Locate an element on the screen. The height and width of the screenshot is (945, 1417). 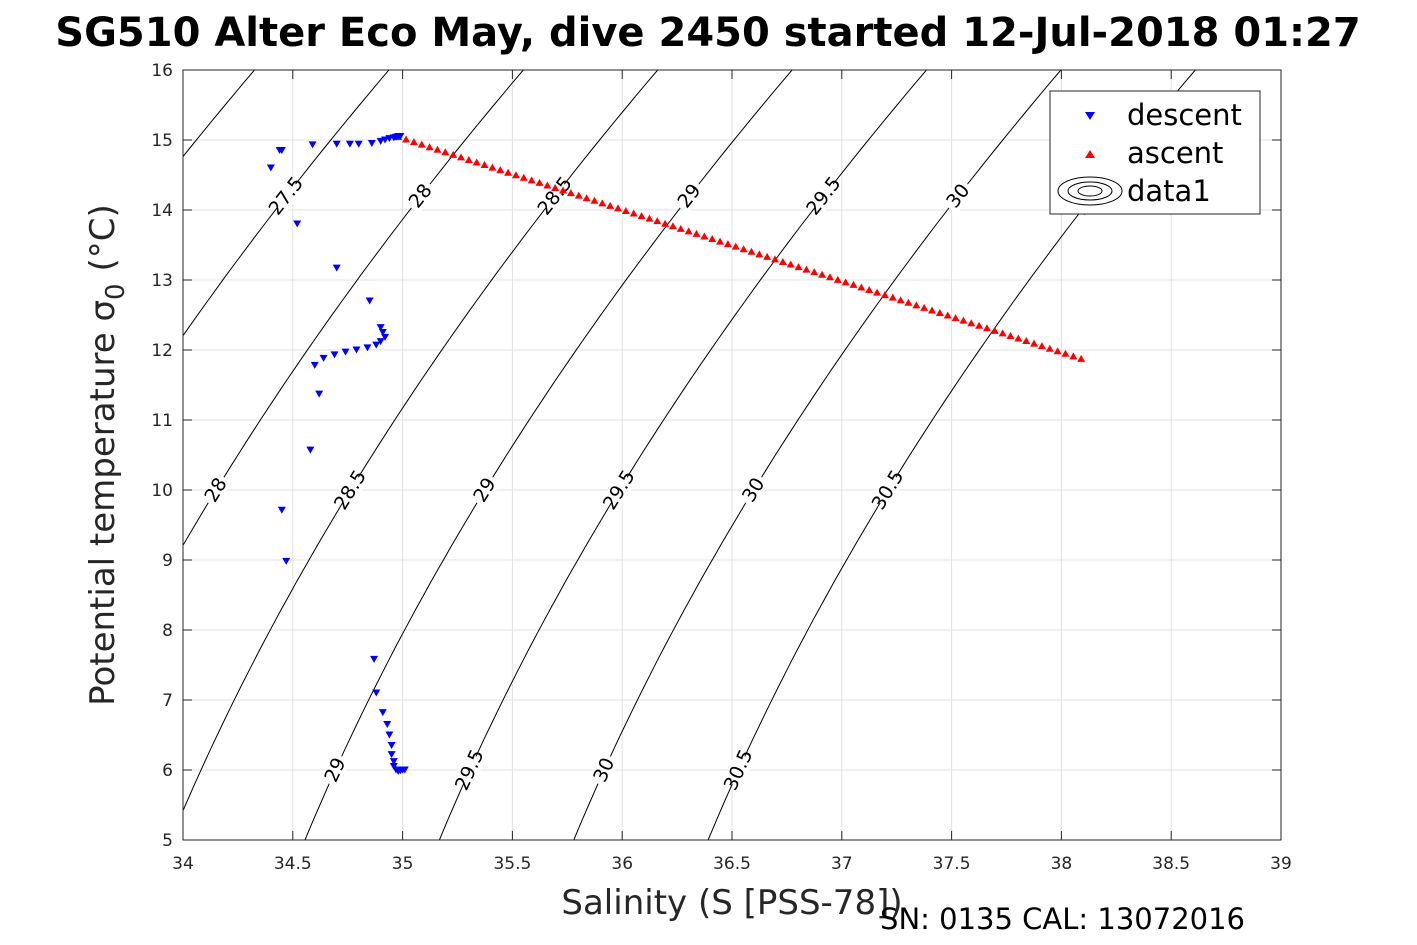
y-axis-label: Potential temperature σ is located at coordinates (103, 503).